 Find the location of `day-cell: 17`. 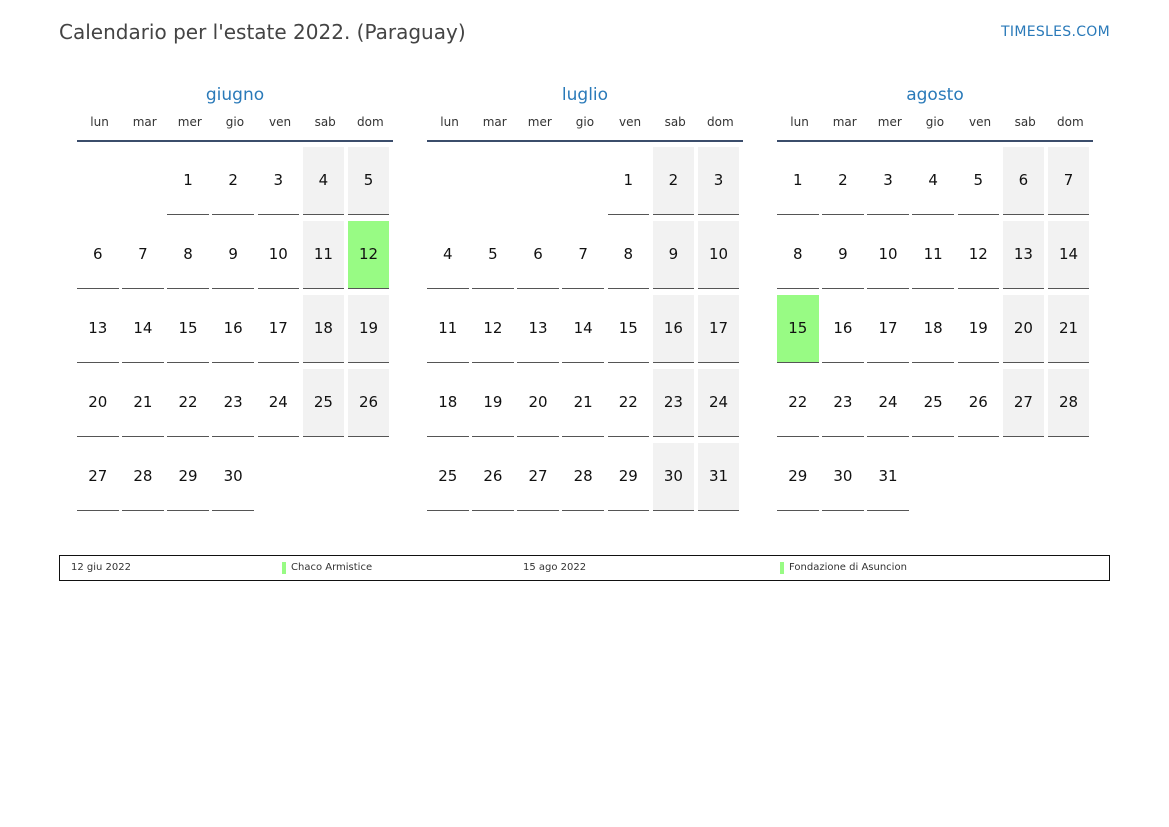

day-cell: 17 is located at coordinates (718, 329).